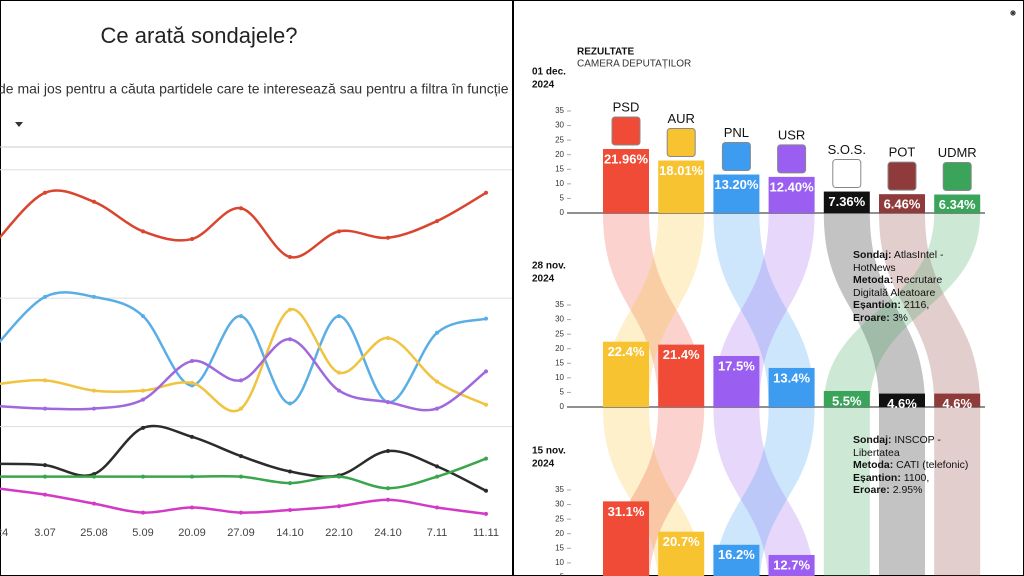 The width and height of the screenshot is (1024, 576). What do you see at coordinates (877, 477) in the screenshot?
I see `note-key: Eșantion:` at bounding box center [877, 477].